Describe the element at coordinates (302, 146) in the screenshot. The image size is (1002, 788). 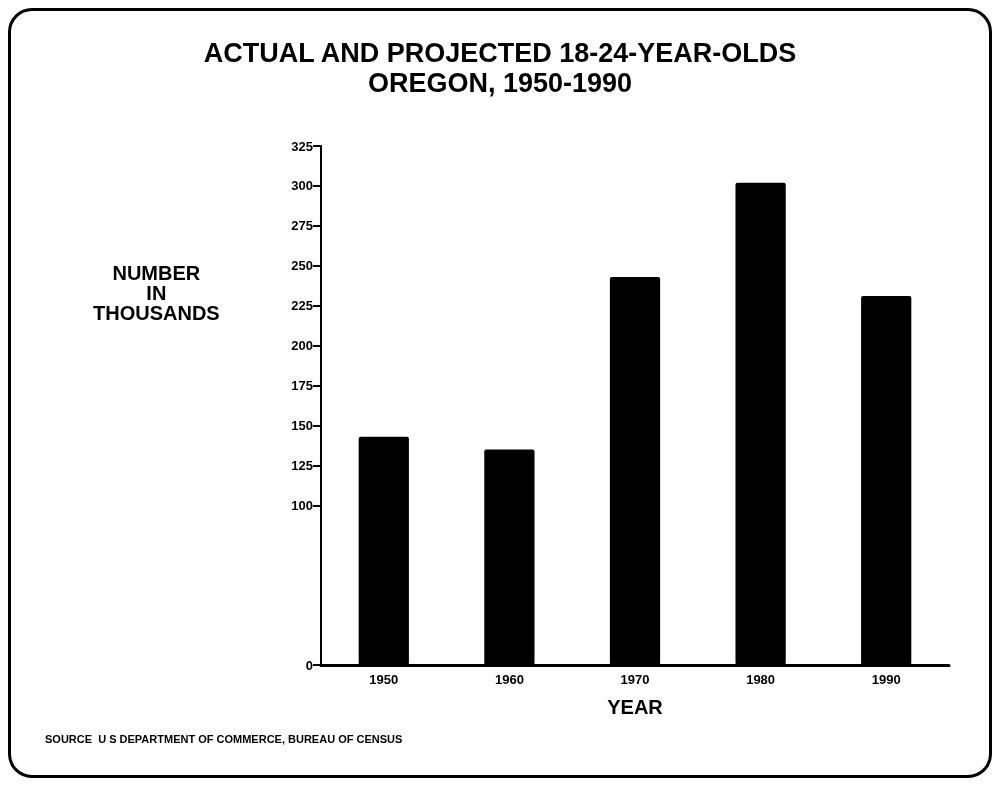
I see `y-tick-label: 325` at that location.